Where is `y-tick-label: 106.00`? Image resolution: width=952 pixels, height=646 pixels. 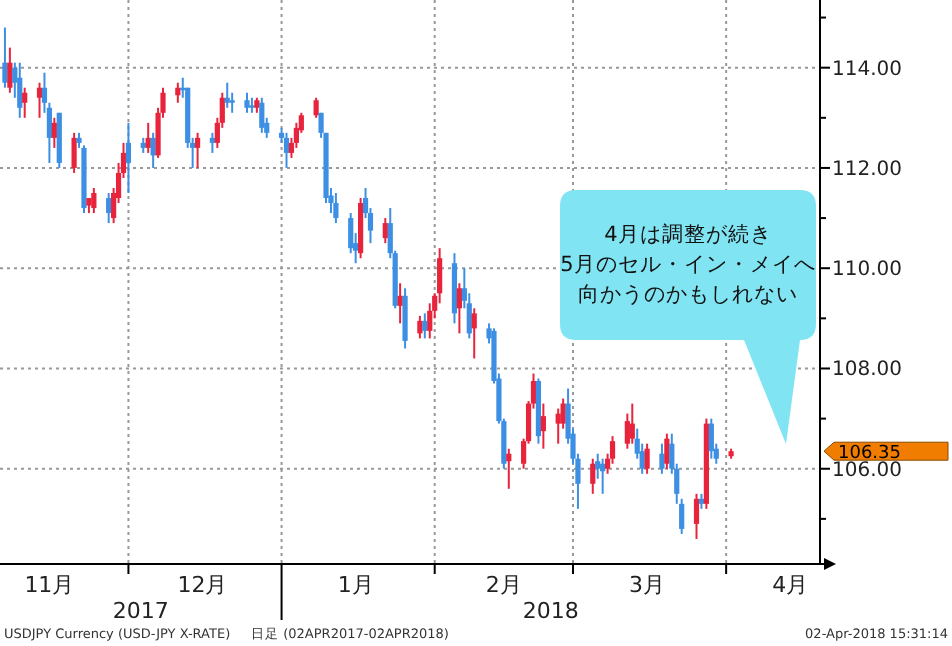
y-tick-label: 106.00 is located at coordinates (867, 470).